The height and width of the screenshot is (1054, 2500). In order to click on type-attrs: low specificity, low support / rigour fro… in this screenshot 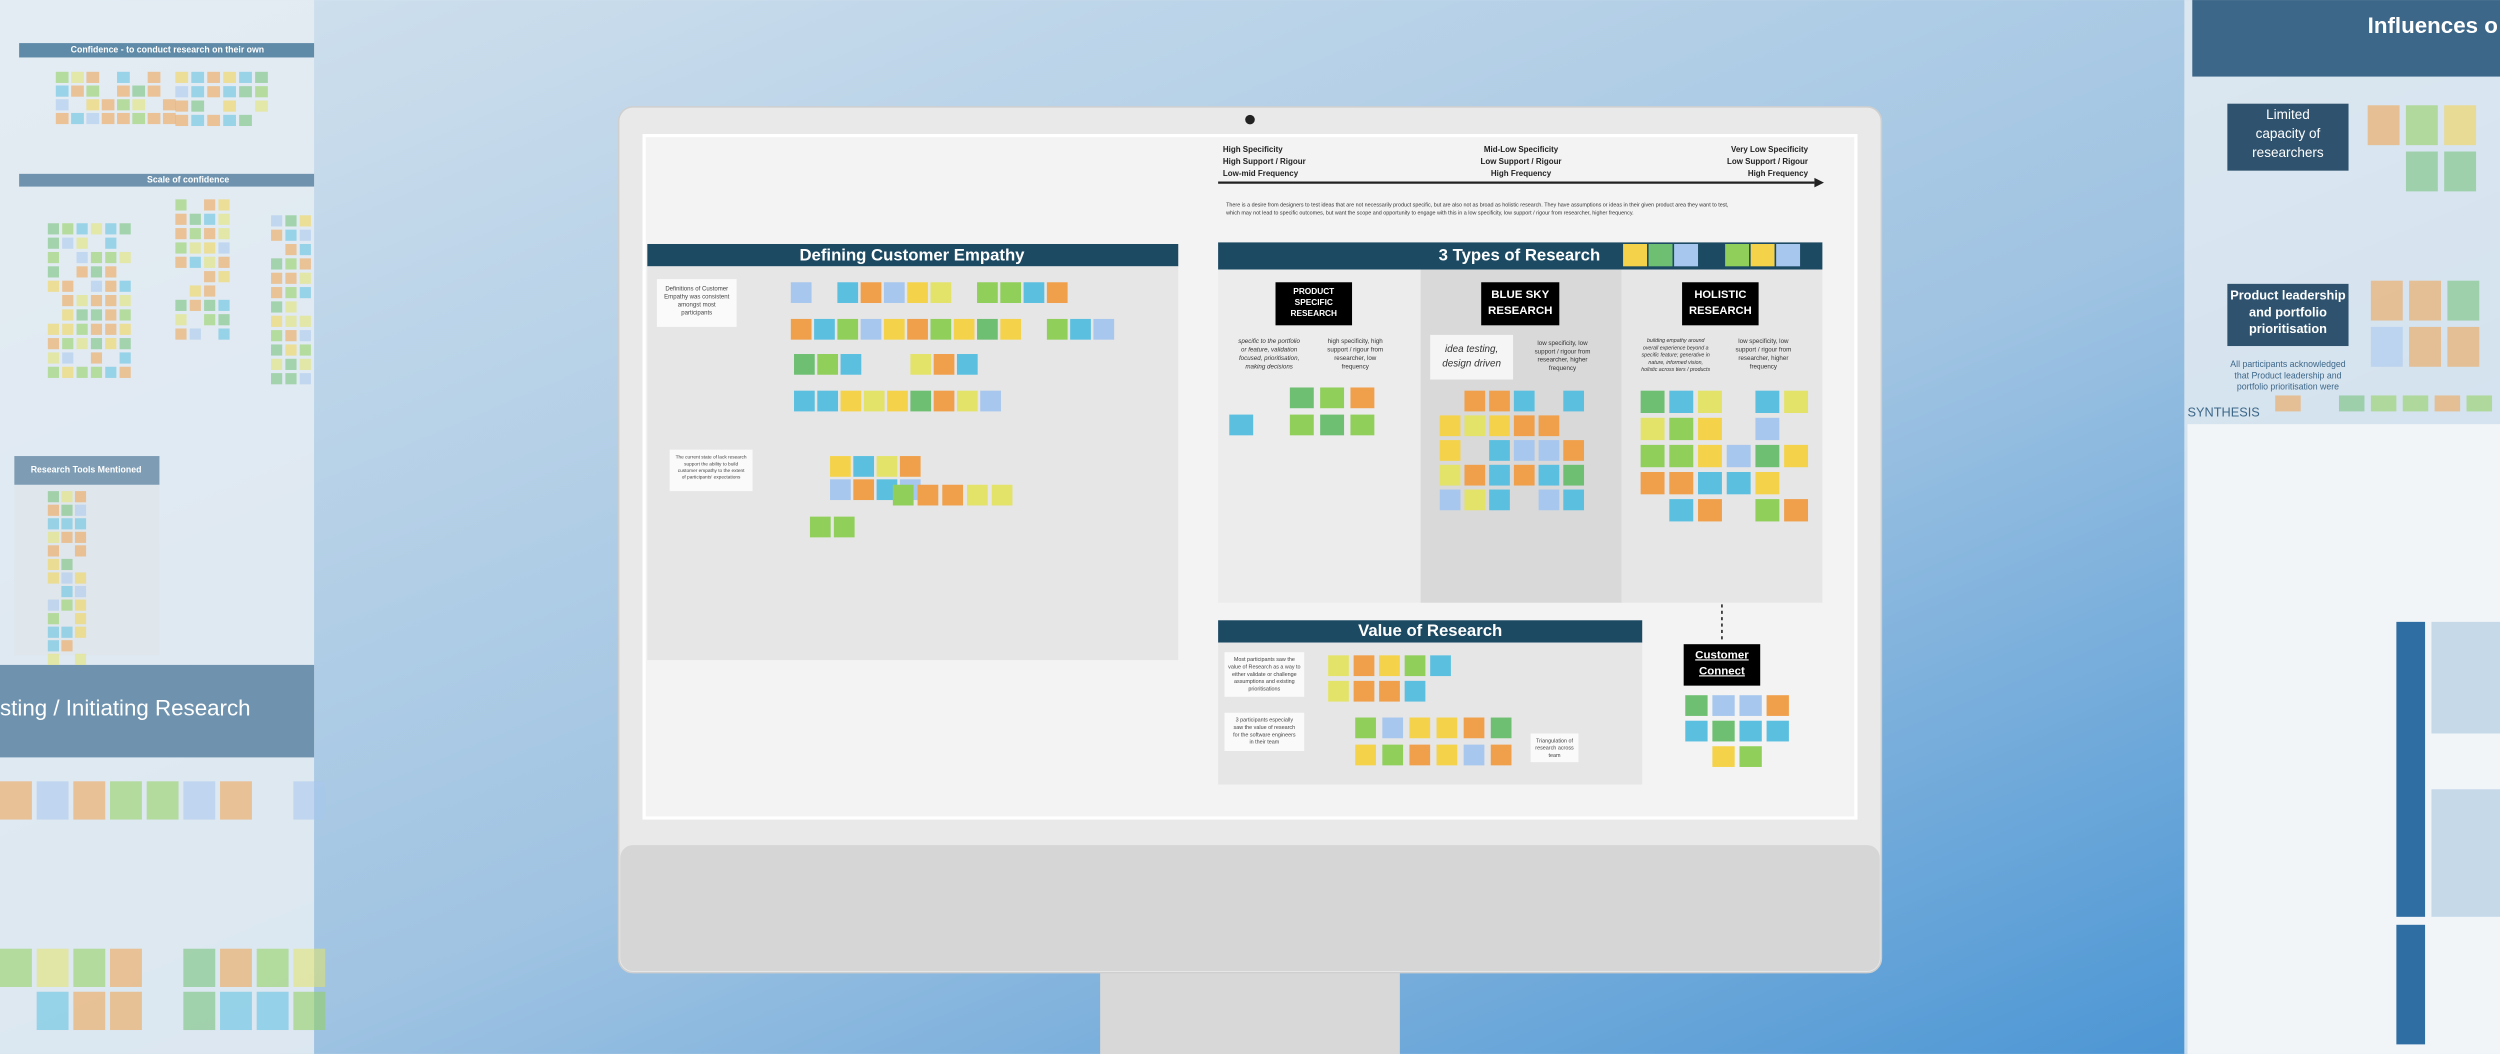, I will do `click(1763, 354)`.